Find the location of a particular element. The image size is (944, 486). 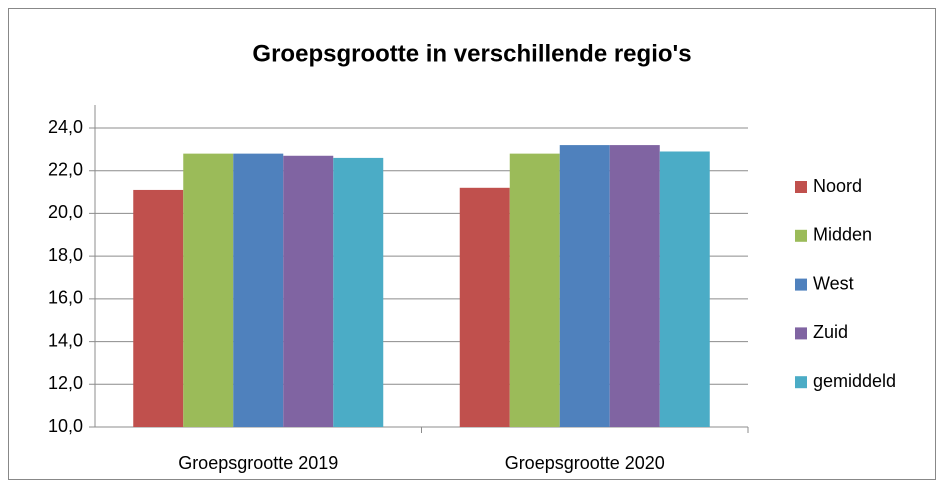

y-tick-label: 20,0 is located at coordinates (65, 212).